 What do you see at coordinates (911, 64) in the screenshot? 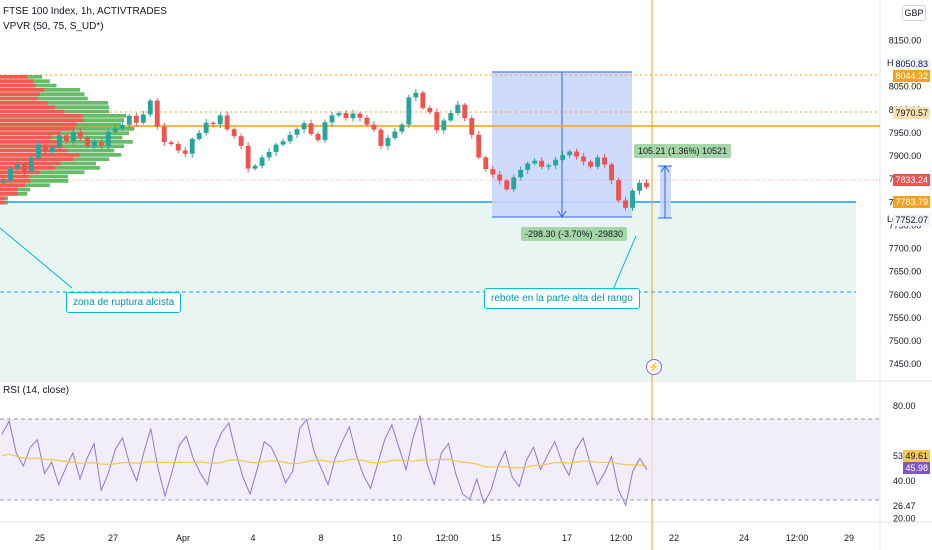
I see `high-value-box: 8050.83` at bounding box center [911, 64].